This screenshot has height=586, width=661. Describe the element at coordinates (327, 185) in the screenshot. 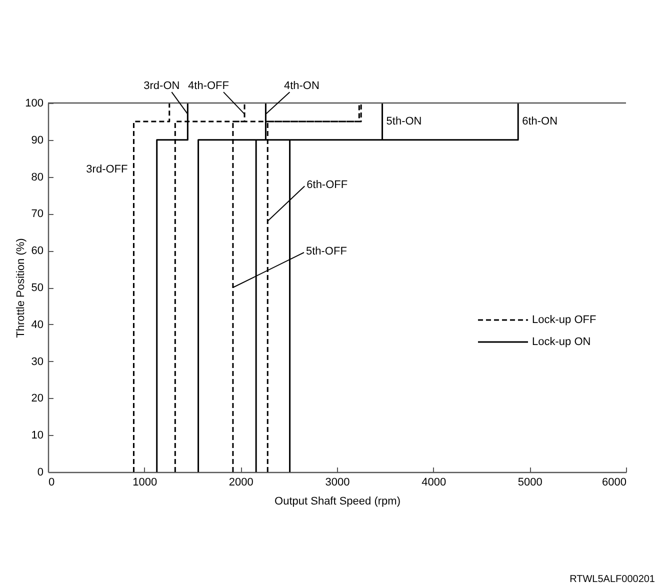

I see `annotation: 6th-OFF` at that location.